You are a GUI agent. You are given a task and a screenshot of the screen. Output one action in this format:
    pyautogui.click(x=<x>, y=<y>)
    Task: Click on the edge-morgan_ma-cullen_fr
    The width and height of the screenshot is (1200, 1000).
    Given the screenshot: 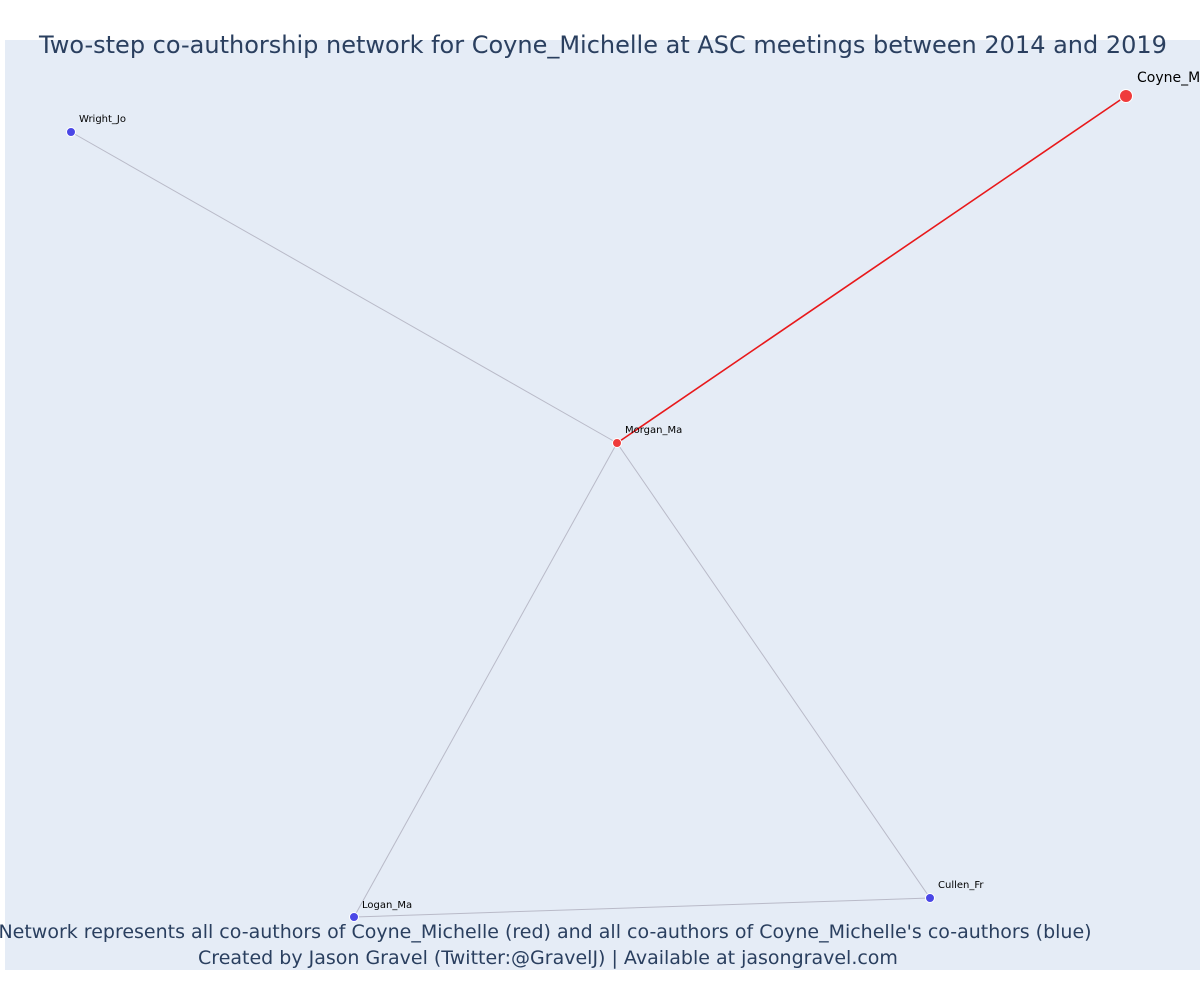 What is the action you would take?
    pyautogui.click(x=773, y=670)
    